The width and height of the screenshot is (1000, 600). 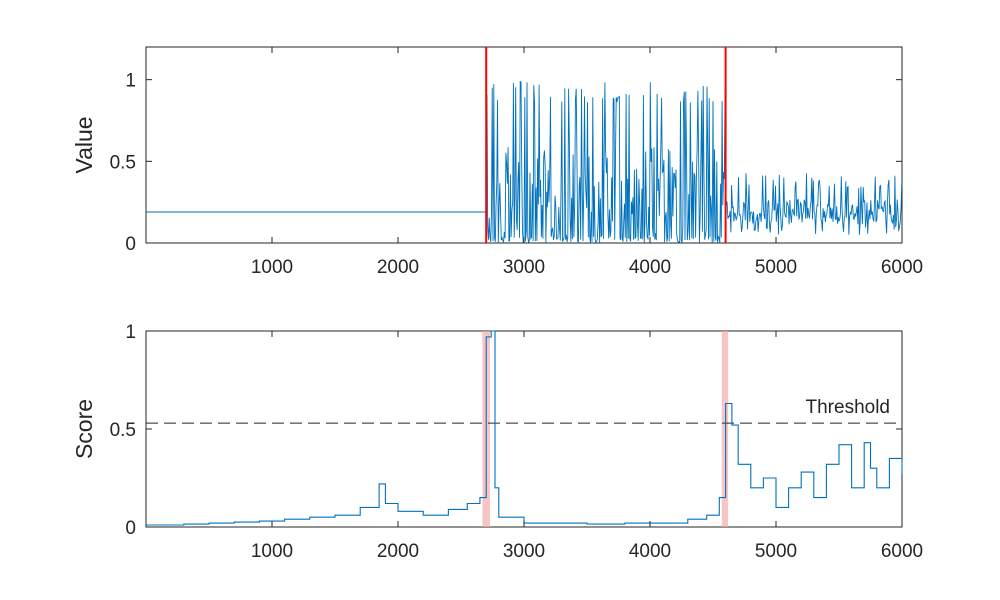 What do you see at coordinates (130, 332) in the screenshot?
I see `score-y-tick-label: 1` at bounding box center [130, 332].